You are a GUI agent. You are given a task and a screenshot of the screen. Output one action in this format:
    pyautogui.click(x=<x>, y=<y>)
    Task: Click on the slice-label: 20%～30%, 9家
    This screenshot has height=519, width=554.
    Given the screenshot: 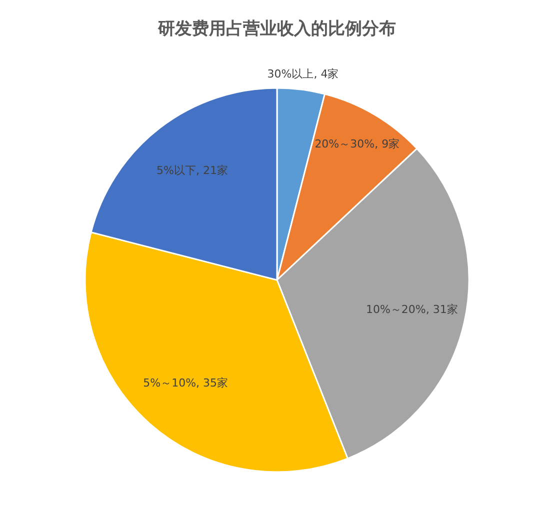 What is the action you would take?
    pyautogui.click(x=357, y=143)
    